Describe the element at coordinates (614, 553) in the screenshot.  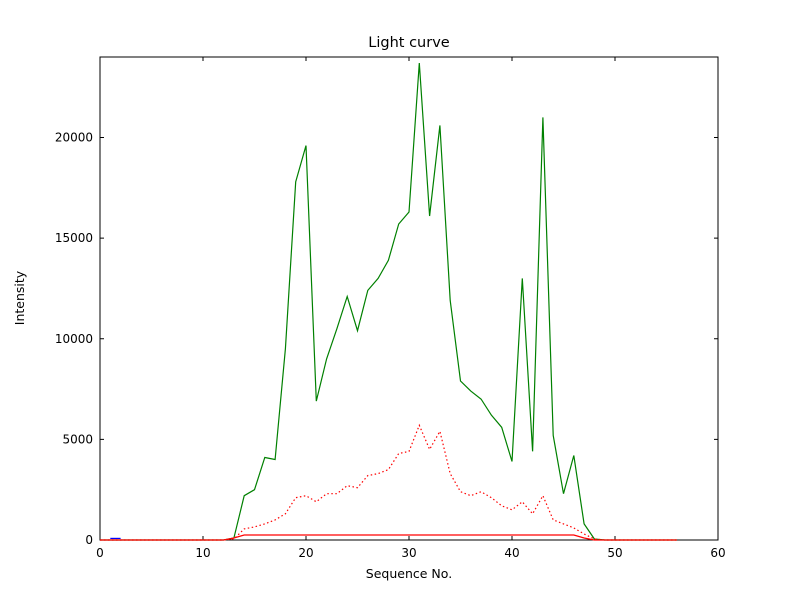
I see `x-tick-label: 50` at that location.